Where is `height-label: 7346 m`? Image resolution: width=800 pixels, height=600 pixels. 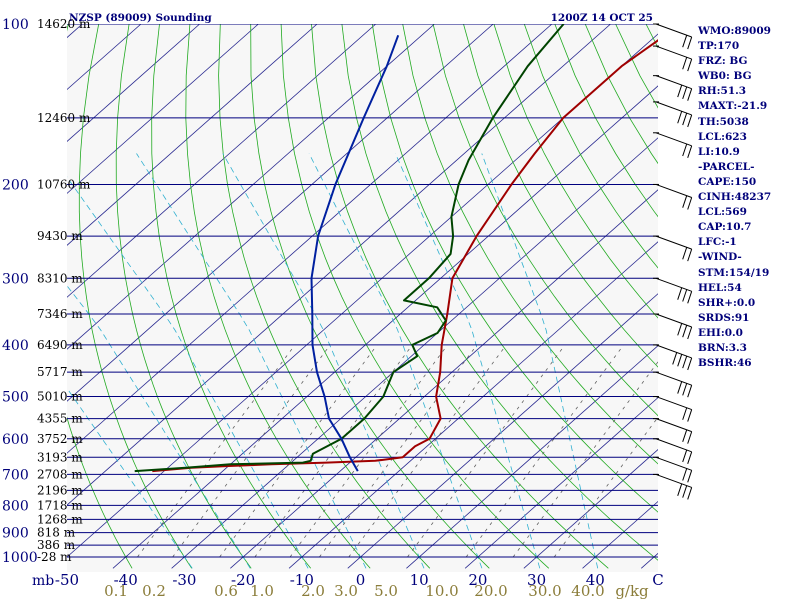
height-label: 7346 m is located at coordinates (60, 314).